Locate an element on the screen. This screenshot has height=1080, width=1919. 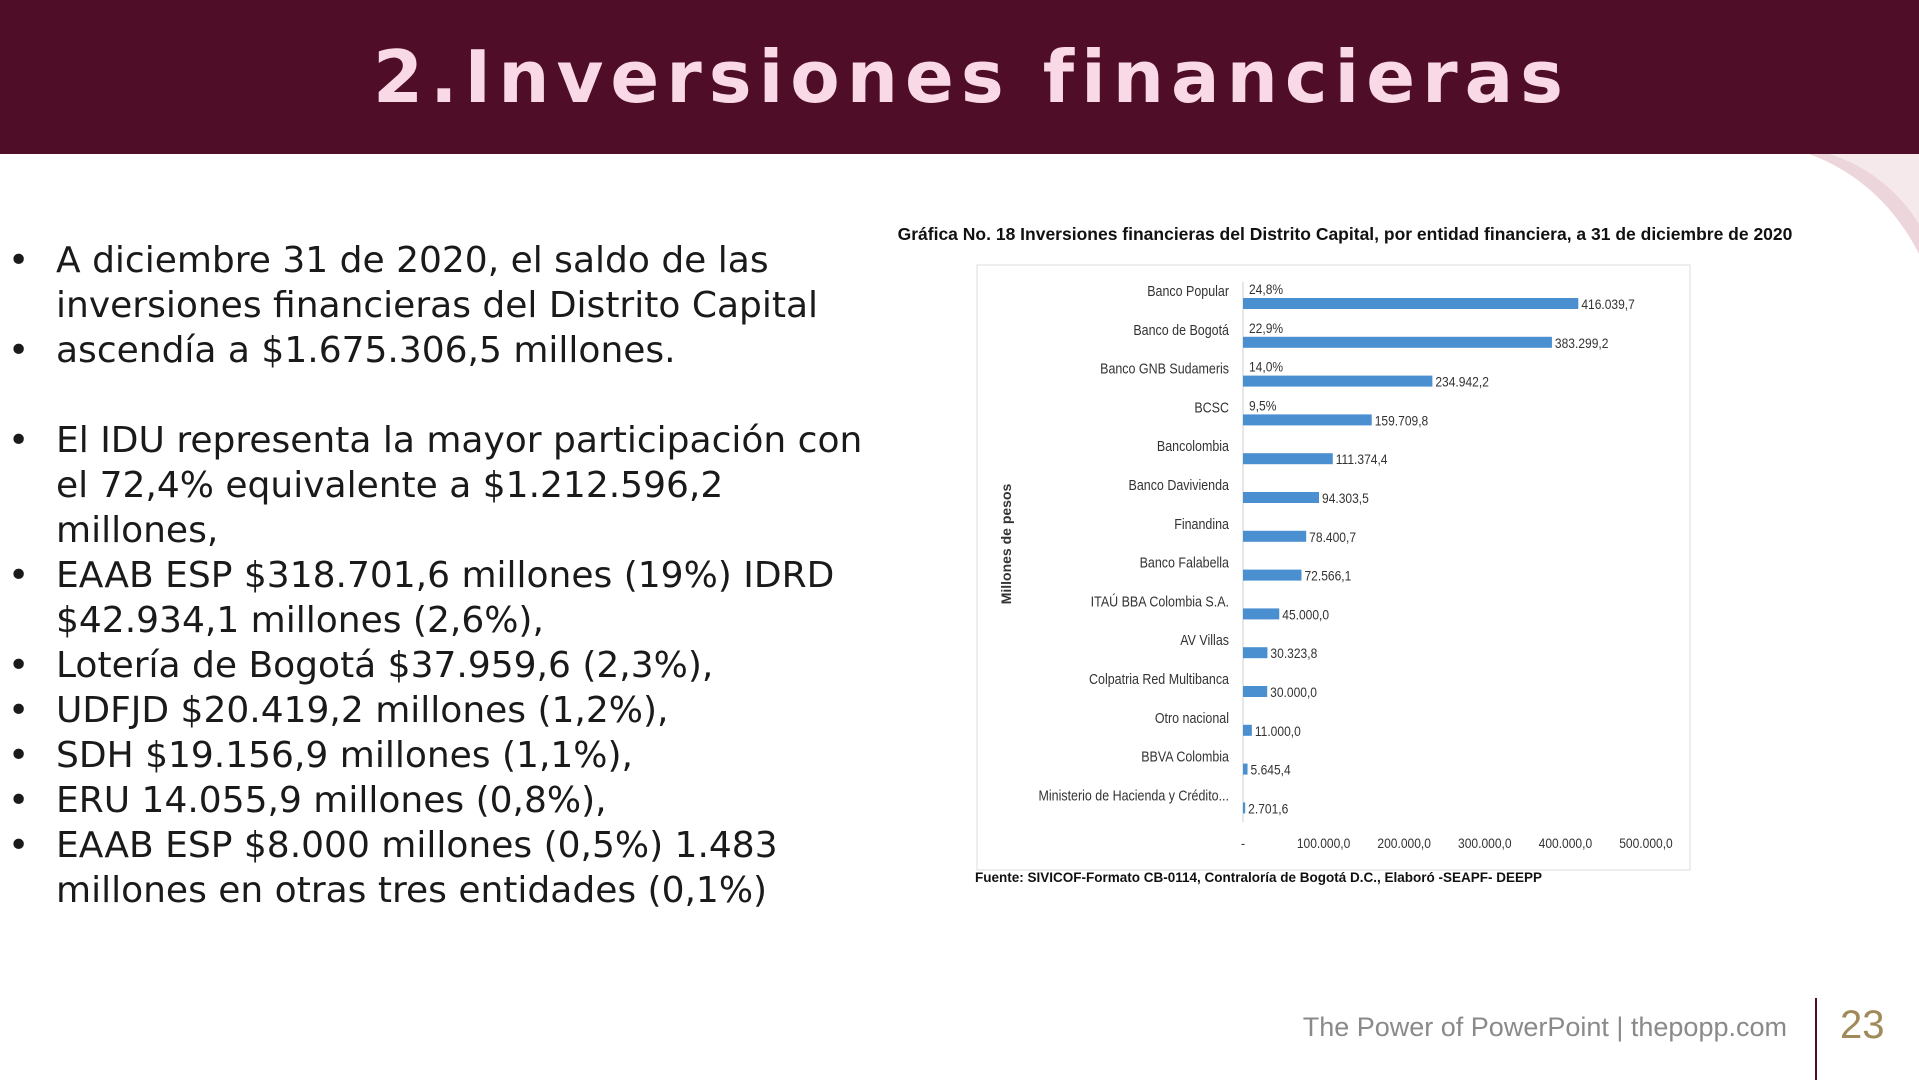
category-label: Colpatria Red Multibanca is located at coordinates (1159, 679).